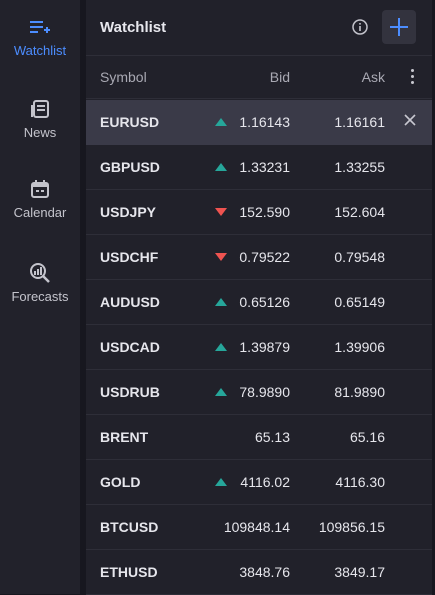 Image resolution: width=435 pixels, height=595 pixels. What do you see at coordinates (259, 77) in the screenshot?
I see `column-headers: Symbol Bid Ask` at bounding box center [259, 77].